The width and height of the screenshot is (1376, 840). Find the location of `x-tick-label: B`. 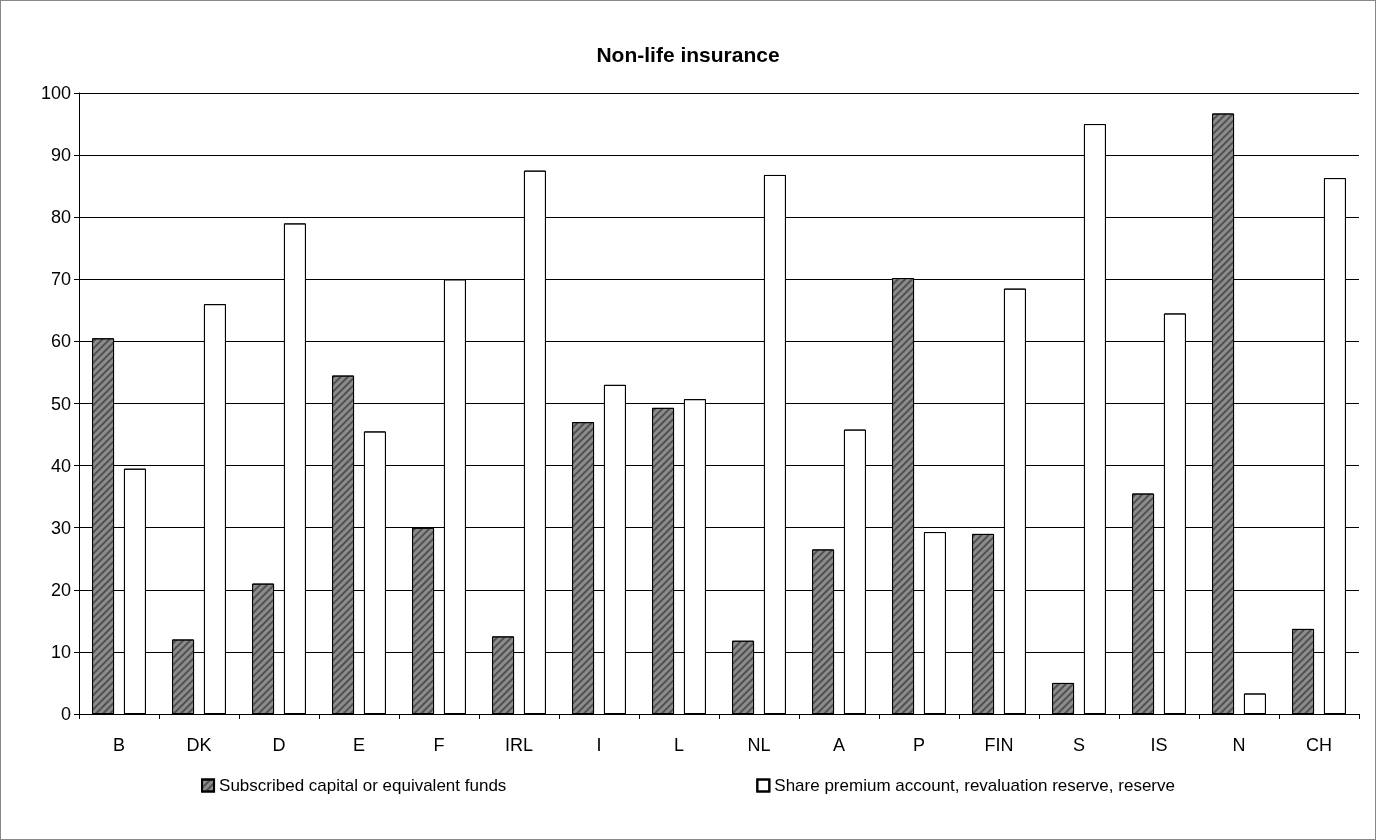

x-tick-label: B is located at coordinates (119, 745).